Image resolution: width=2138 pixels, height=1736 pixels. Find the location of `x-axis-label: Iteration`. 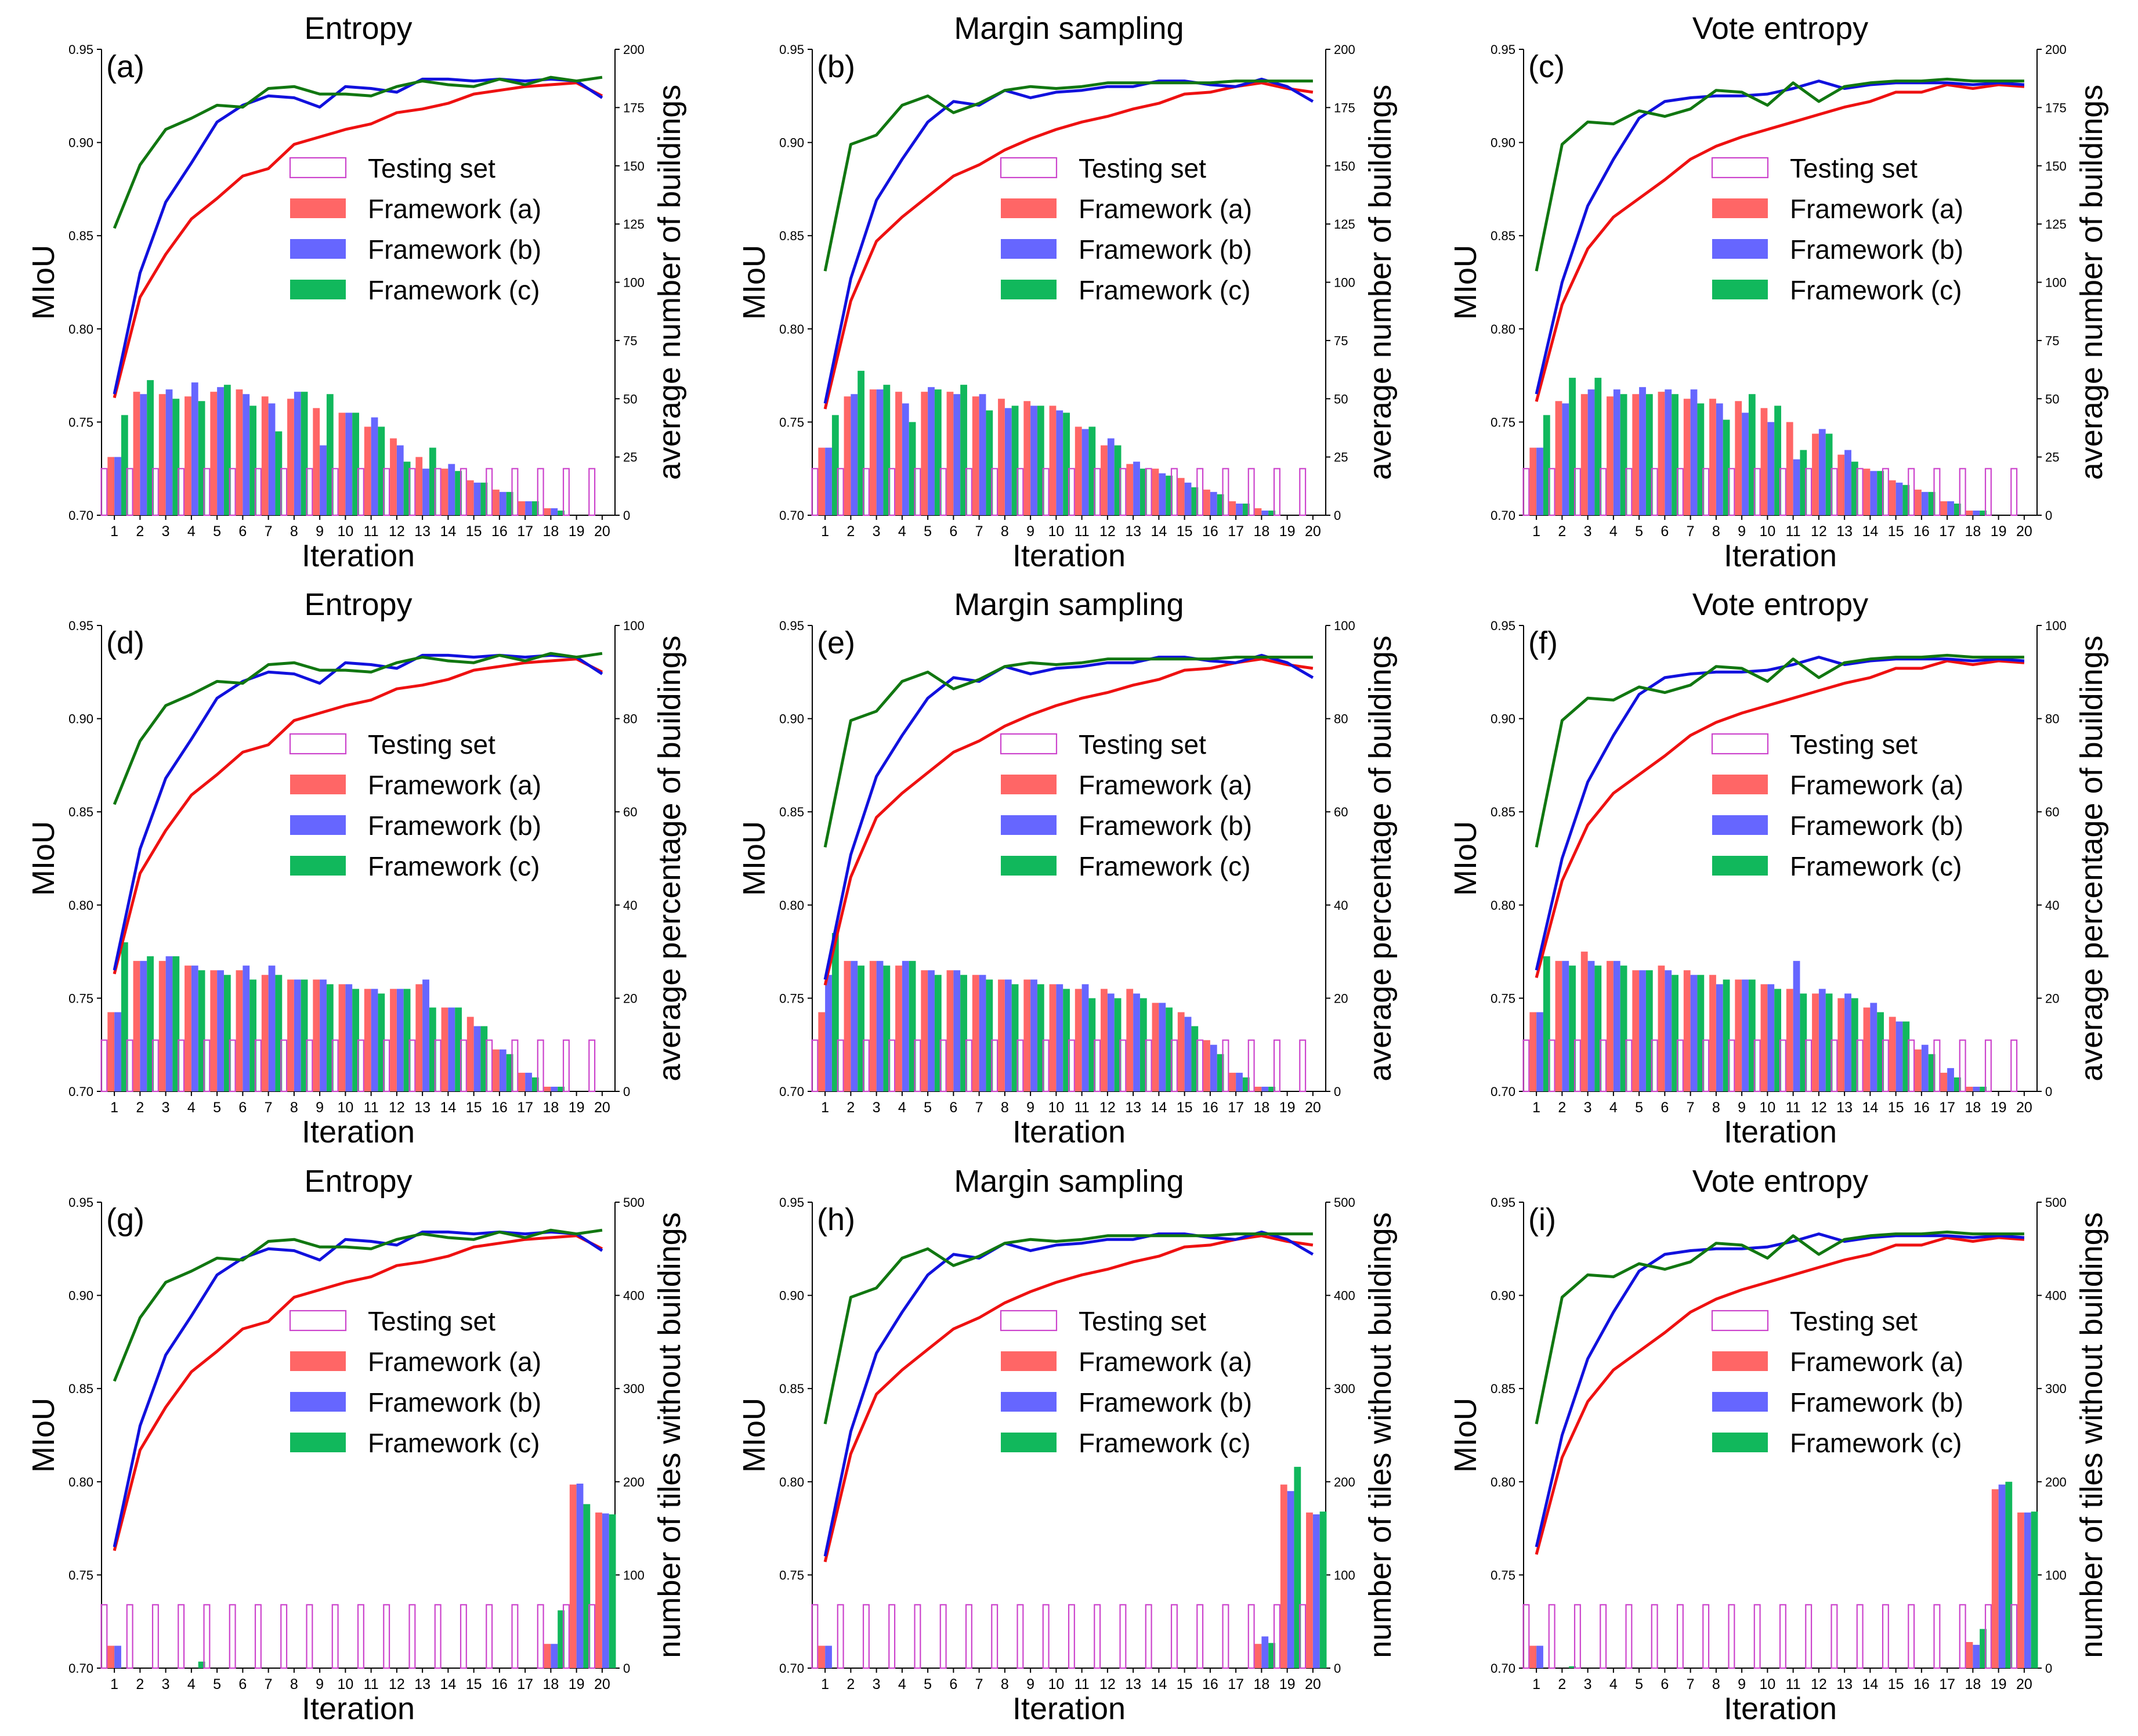

x-axis-label: Iteration is located at coordinates (1780, 1709).